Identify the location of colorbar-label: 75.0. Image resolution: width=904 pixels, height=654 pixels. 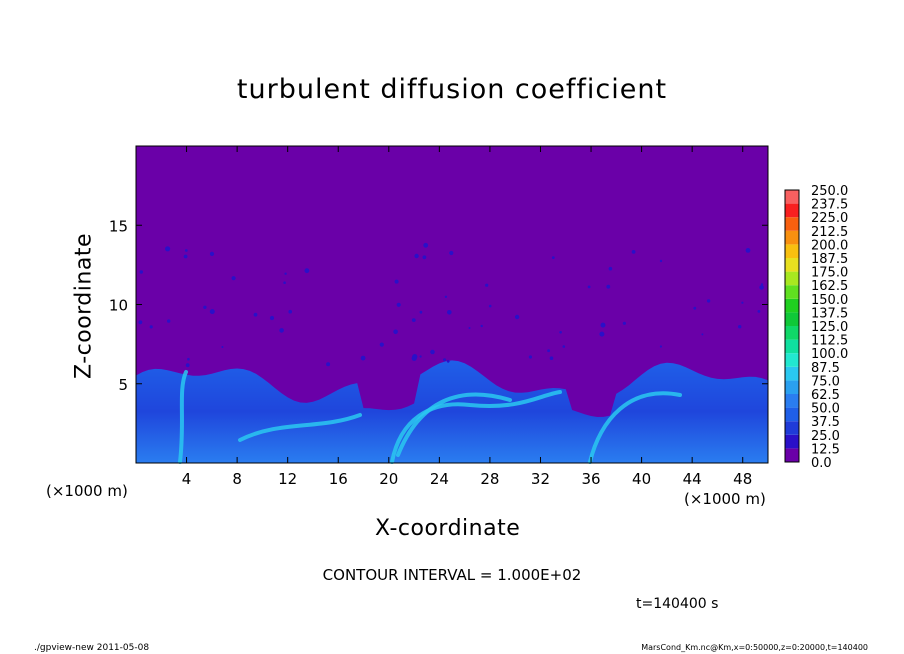
(825, 381).